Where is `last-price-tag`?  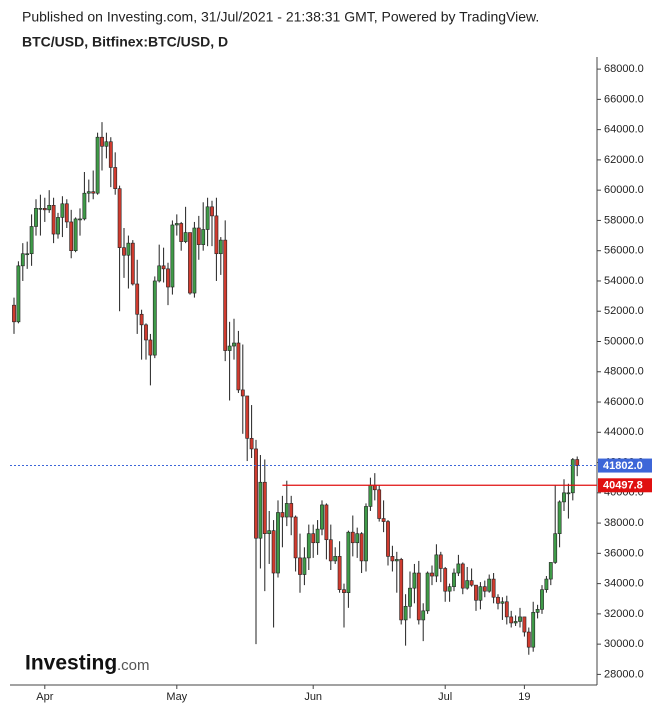
last-price-tag is located at coordinates (625, 465).